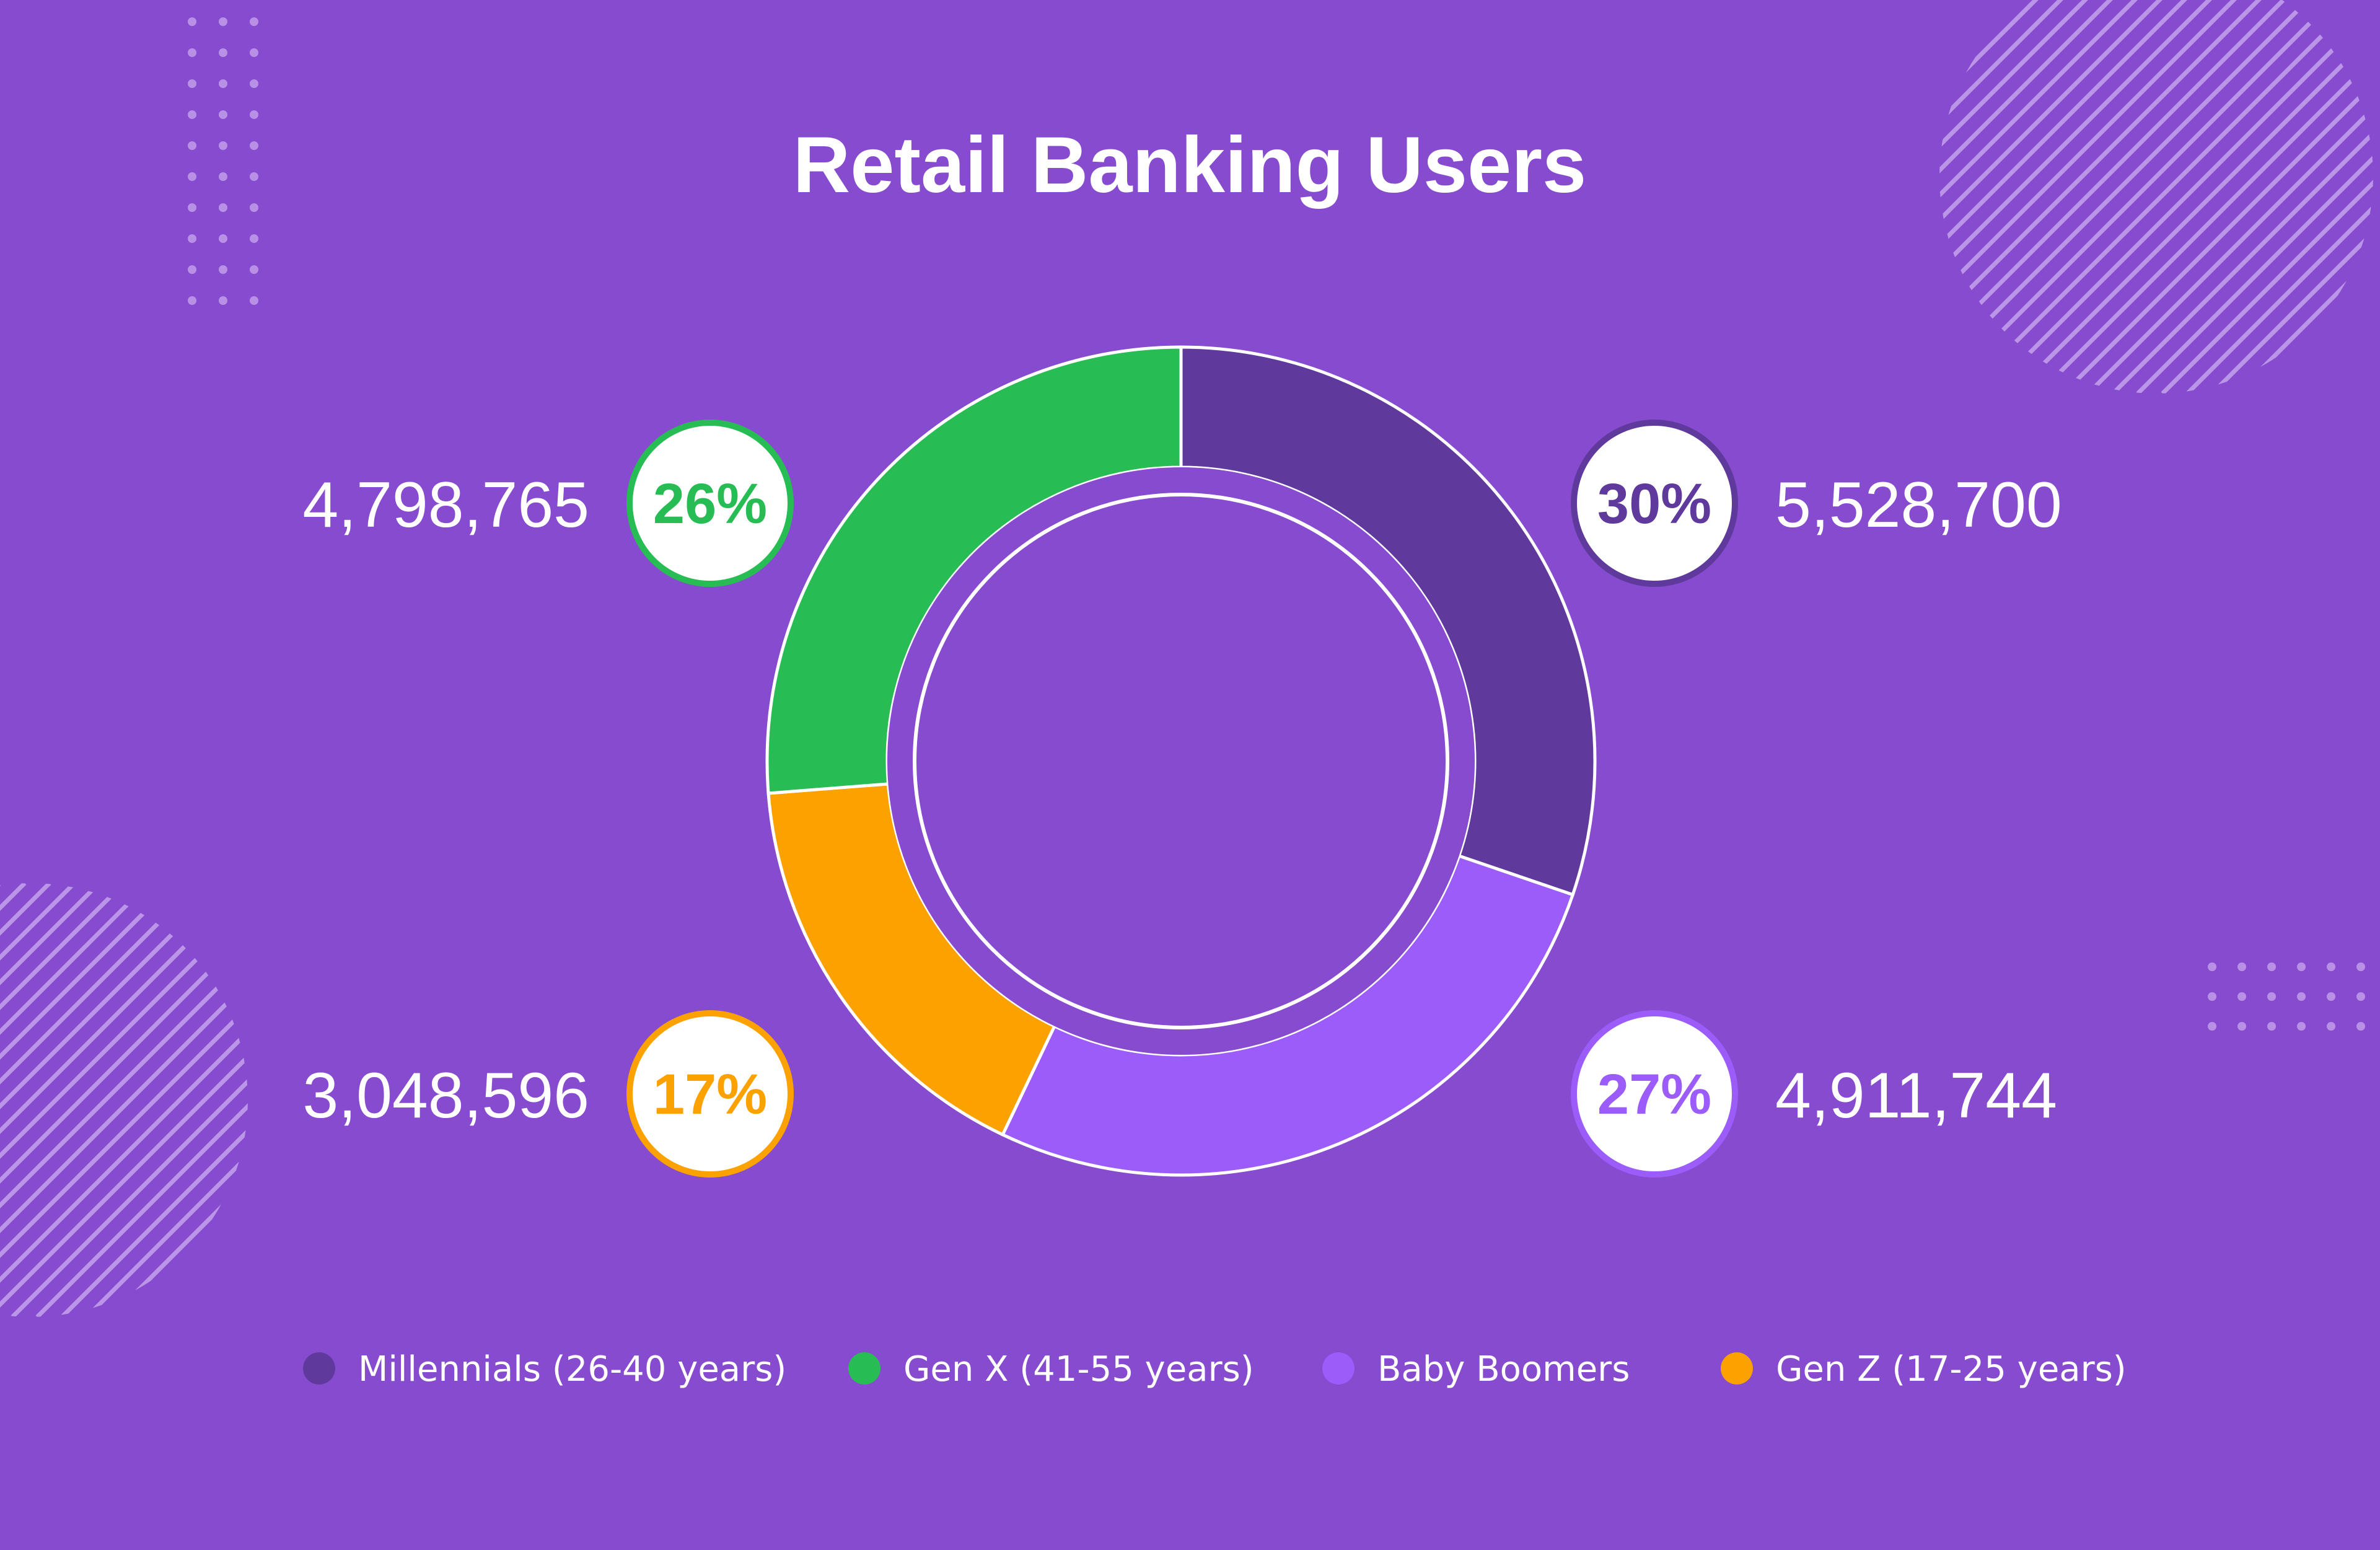 This screenshot has width=2380, height=1550. I want to click on value-label: 4,911,744, so click(1916, 1096).